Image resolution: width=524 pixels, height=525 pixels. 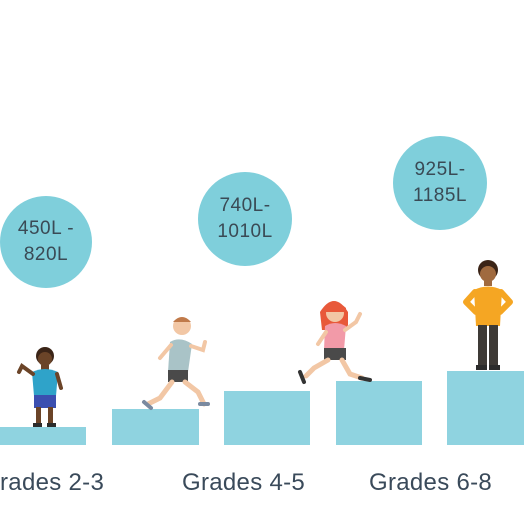 I want to click on lexile-bubble-2: 740L- 1010L, so click(x=245, y=219).